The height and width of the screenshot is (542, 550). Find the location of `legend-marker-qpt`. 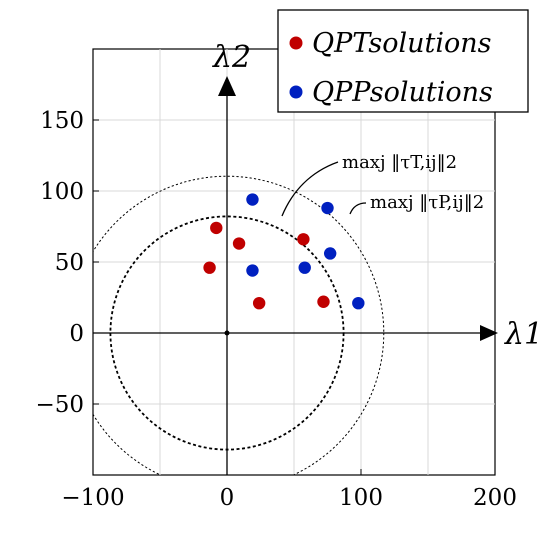

legend-marker-qpt is located at coordinates (296, 43).